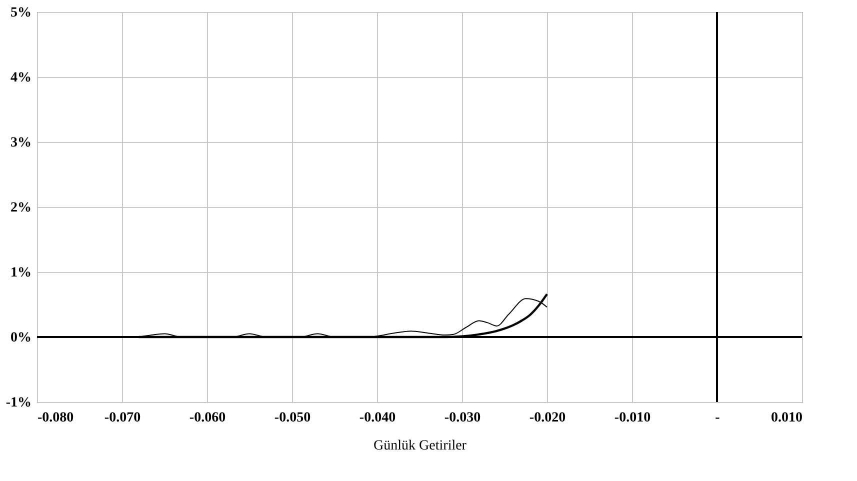  Describe the element at coordinates (21, 338) in the screenshot. I see `y-tick-label: 0%` at that location.